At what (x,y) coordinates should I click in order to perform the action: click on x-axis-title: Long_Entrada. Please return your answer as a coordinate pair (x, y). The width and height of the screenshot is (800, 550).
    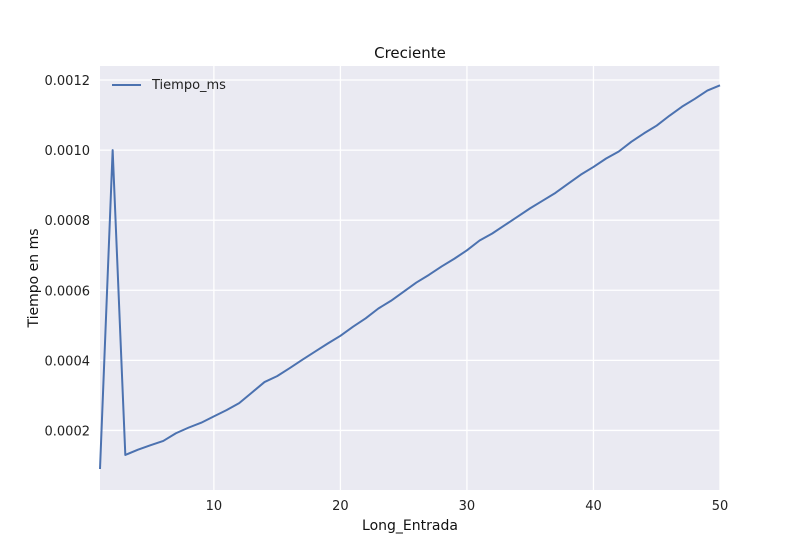
    Looking at the image, I should click on (410, 526).